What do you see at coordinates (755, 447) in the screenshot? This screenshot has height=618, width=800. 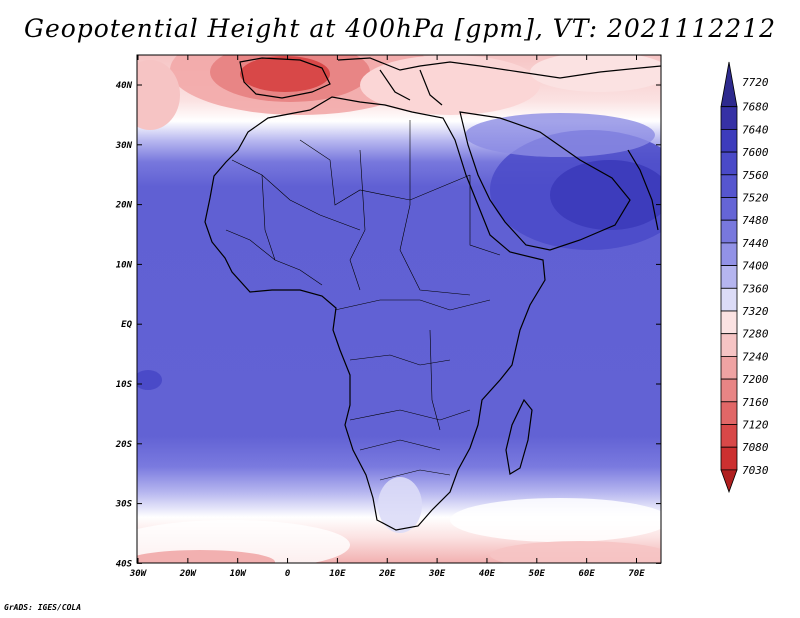 I see `colorbar-label: 7080` at bounding box center [755, 447].